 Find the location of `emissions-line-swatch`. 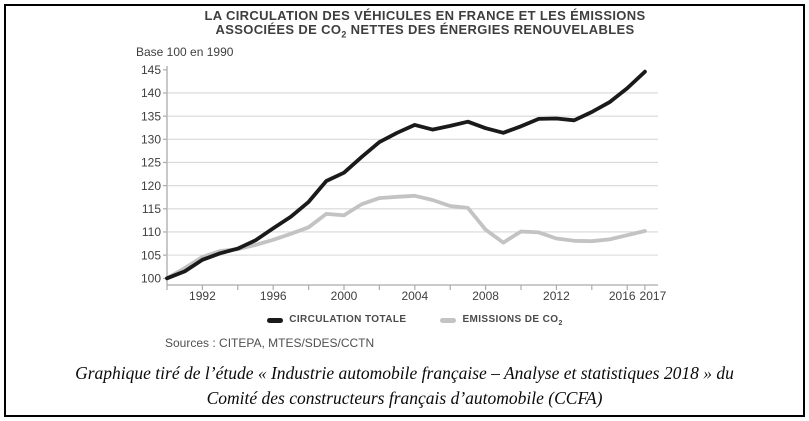

emissions-line-swatch is located at coordinates (448, 320).